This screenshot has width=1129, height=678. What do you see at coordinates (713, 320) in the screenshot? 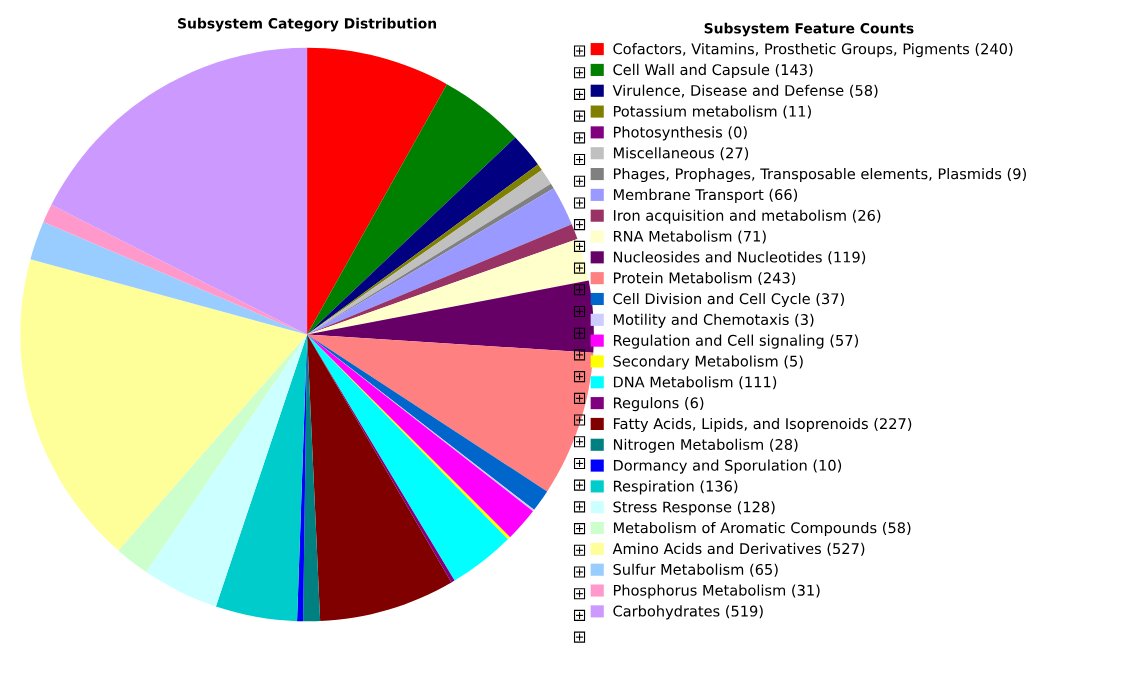
I see `legend-label: Motility and Chemotaxis (3)` at bounding box center [713, 320].